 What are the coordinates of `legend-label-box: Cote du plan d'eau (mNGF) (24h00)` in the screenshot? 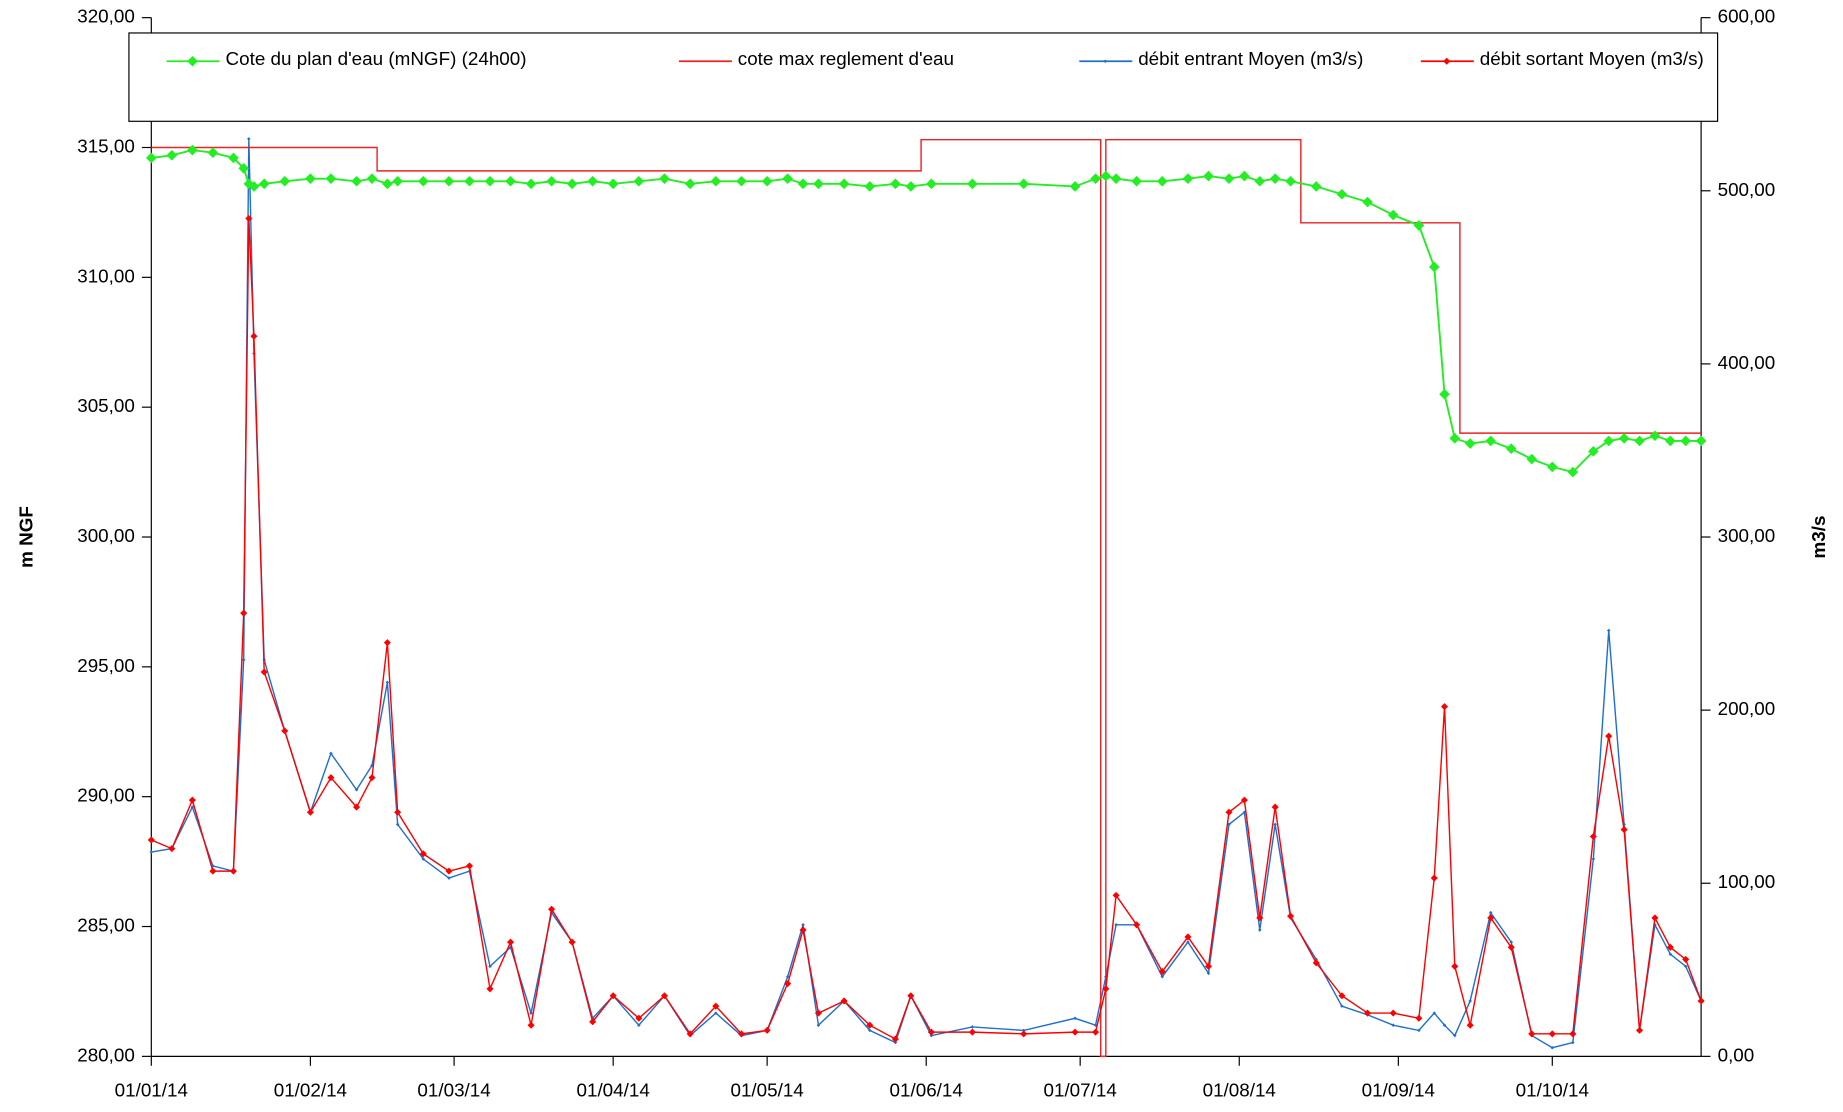 It's located at (376, 59).